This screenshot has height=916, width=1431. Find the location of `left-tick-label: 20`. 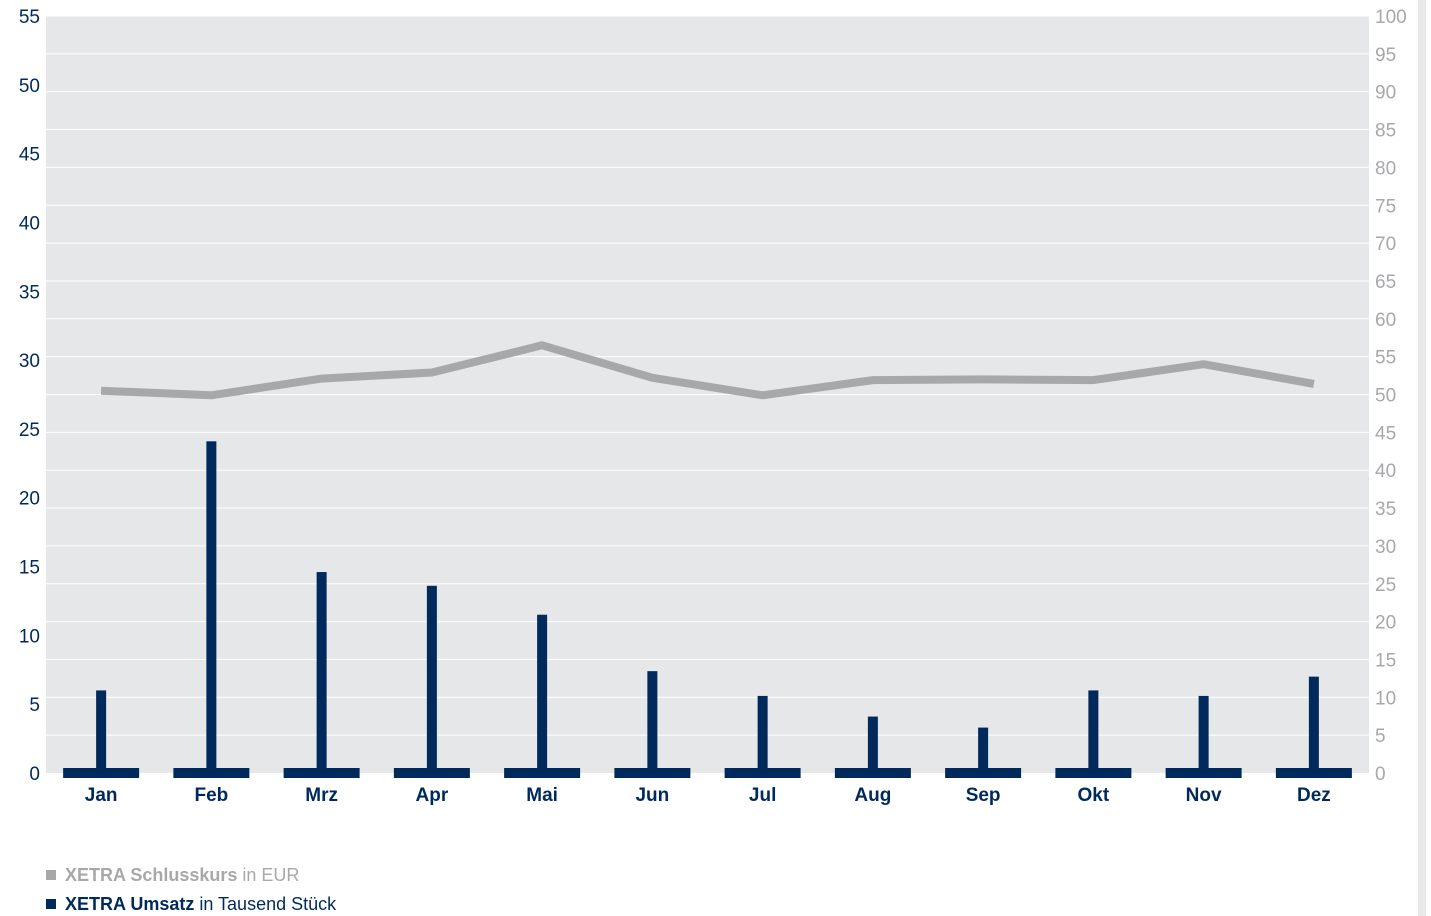

left-tick-label: 20 is located at coordinates (29, 499).